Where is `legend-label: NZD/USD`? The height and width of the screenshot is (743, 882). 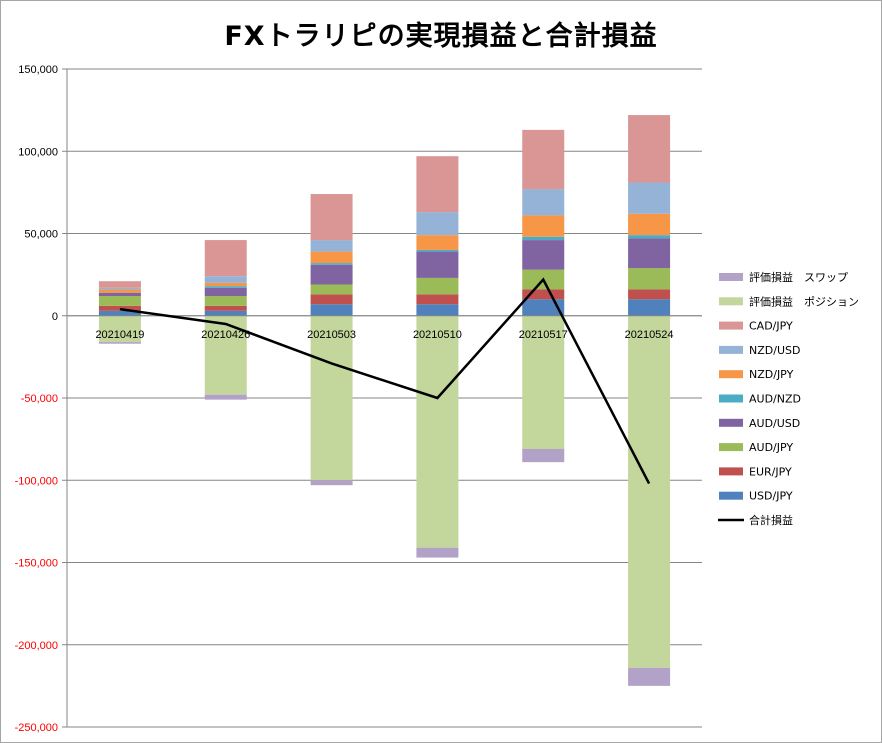 legend-label: NZD/USD is located at coordinates (774, 350).